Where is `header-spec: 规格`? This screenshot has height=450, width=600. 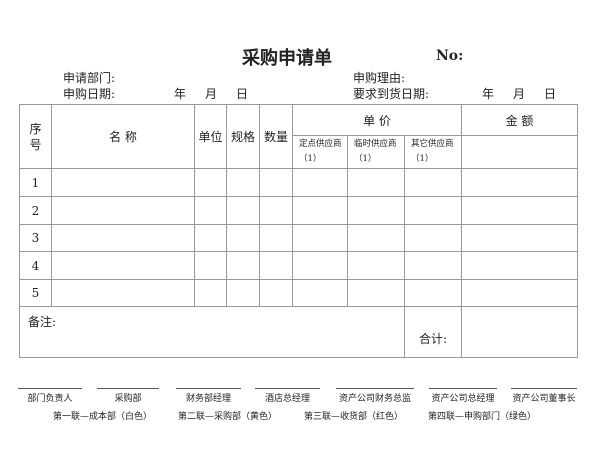
header-spec: 规格 is located at coordinates (243, 136).